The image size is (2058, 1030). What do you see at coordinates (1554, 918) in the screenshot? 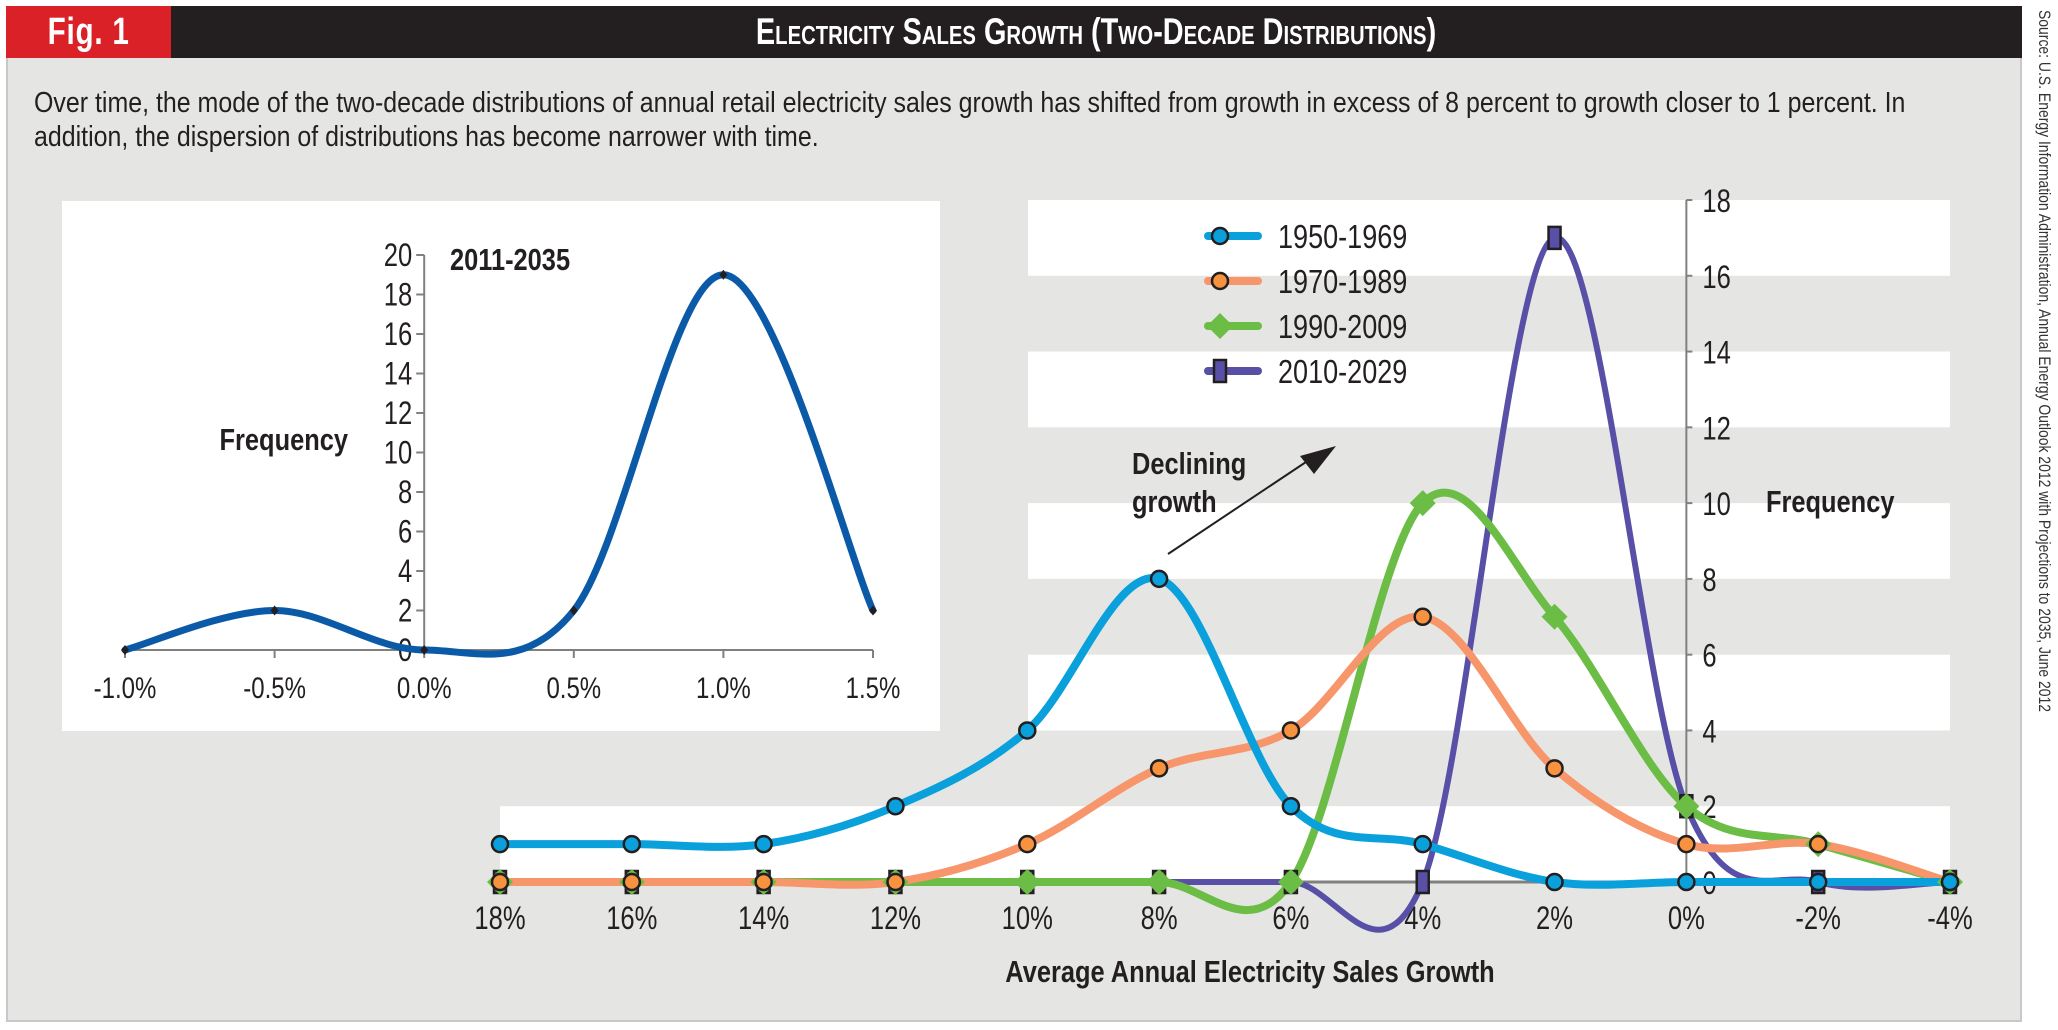
I see `main-x-tick-label: 2%` at bounding box center [1554, 918].